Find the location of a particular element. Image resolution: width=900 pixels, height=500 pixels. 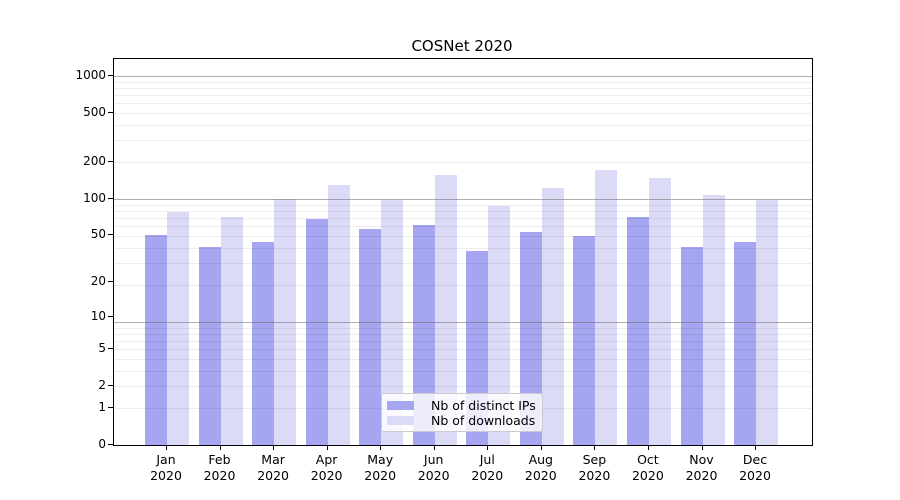

x-tick-label: Jun 2020 is located at coordinates (433, 467).